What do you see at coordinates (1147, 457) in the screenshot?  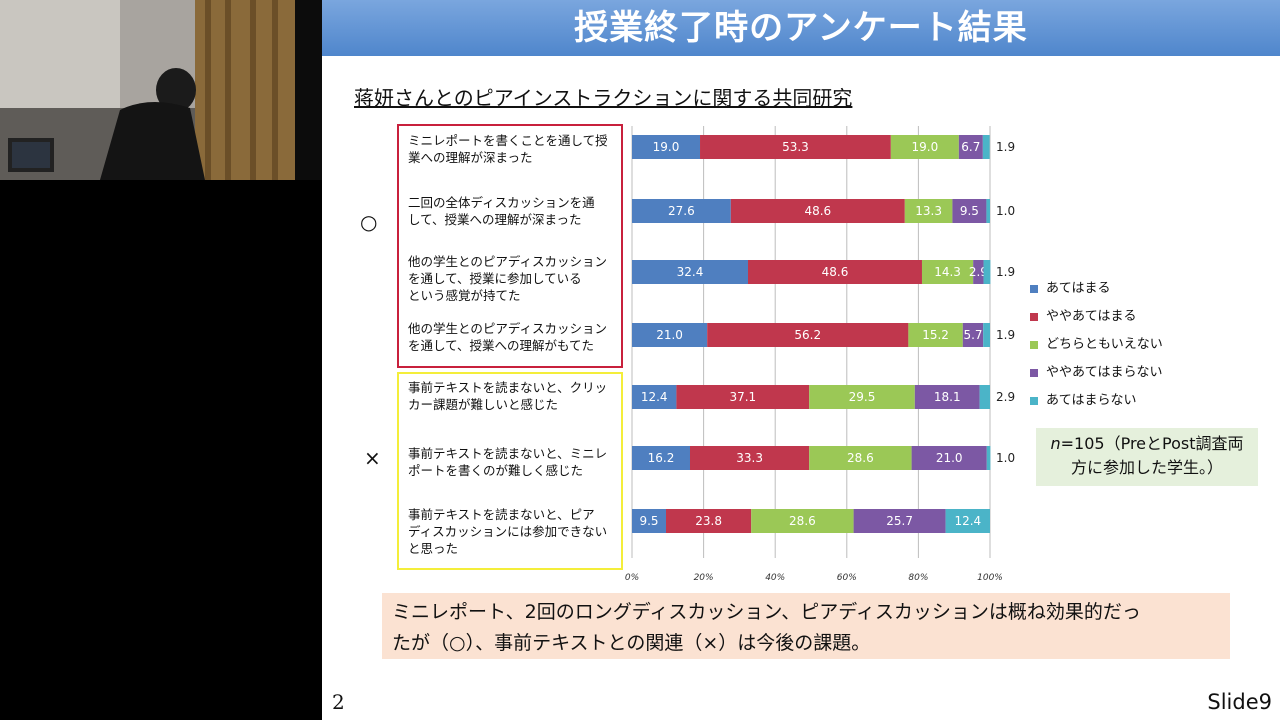 I see `sample-size-note: n=105（PreとPost調査両 方に参加した学生。）` at bounding box center [1147, 457].